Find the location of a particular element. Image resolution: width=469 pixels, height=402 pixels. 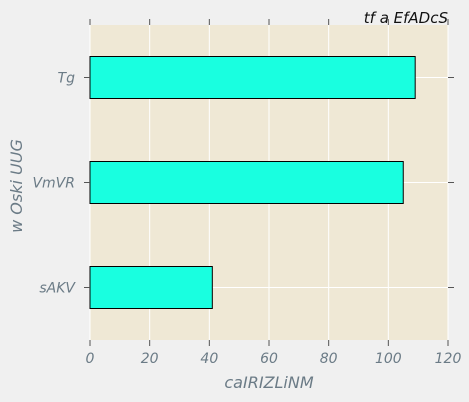

x-tick-label: 40 is located at coordinates (209, 359).